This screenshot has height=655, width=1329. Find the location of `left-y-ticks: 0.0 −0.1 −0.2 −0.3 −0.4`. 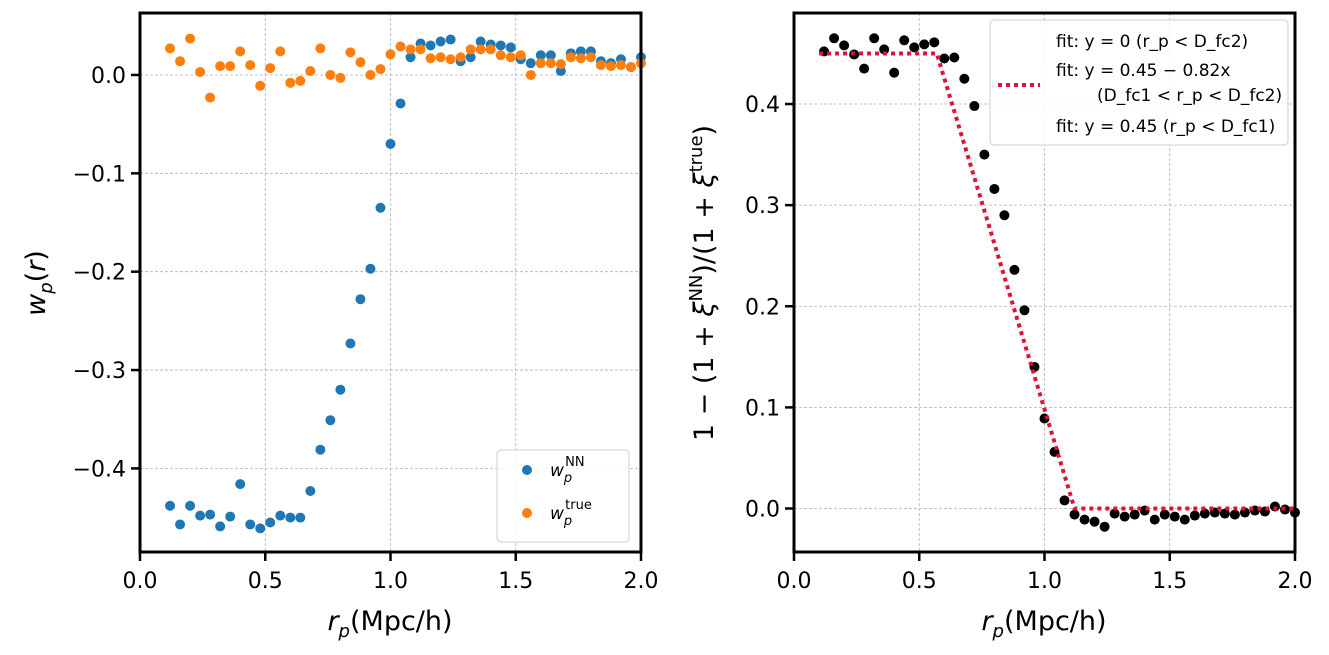

left-y-ticks: 0.0 −0.1 −0.2 −0.3 −0.4 is located at coordinates (106, 273).